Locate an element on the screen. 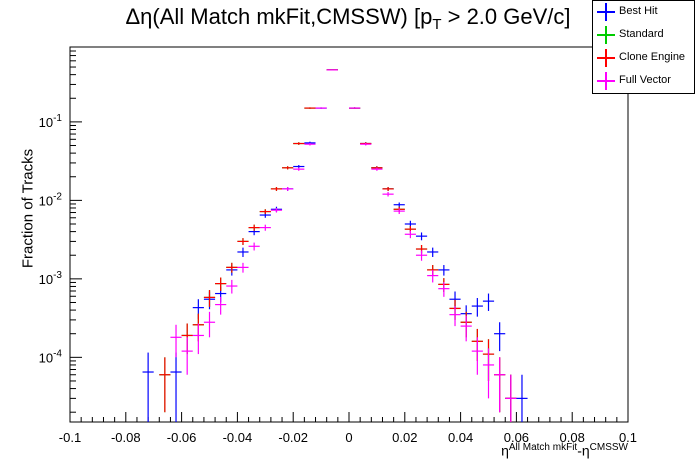 Image resolution: width=696 pixels, height=472 pixels. x-tick-label: 0.04 is located at coordinates (460, 437).